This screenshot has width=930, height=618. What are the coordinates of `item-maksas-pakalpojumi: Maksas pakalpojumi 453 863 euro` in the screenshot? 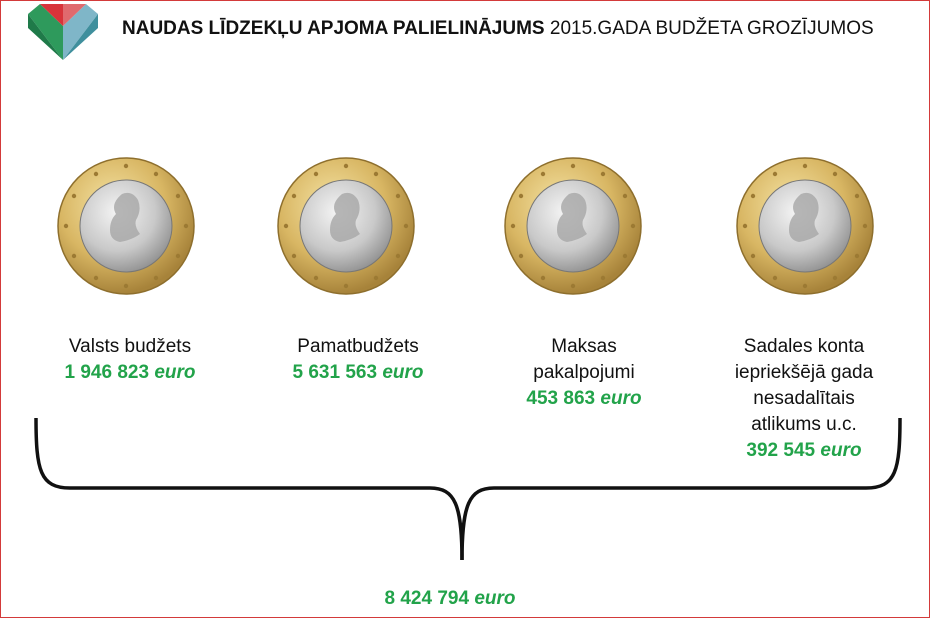 It's located at (584, 373).